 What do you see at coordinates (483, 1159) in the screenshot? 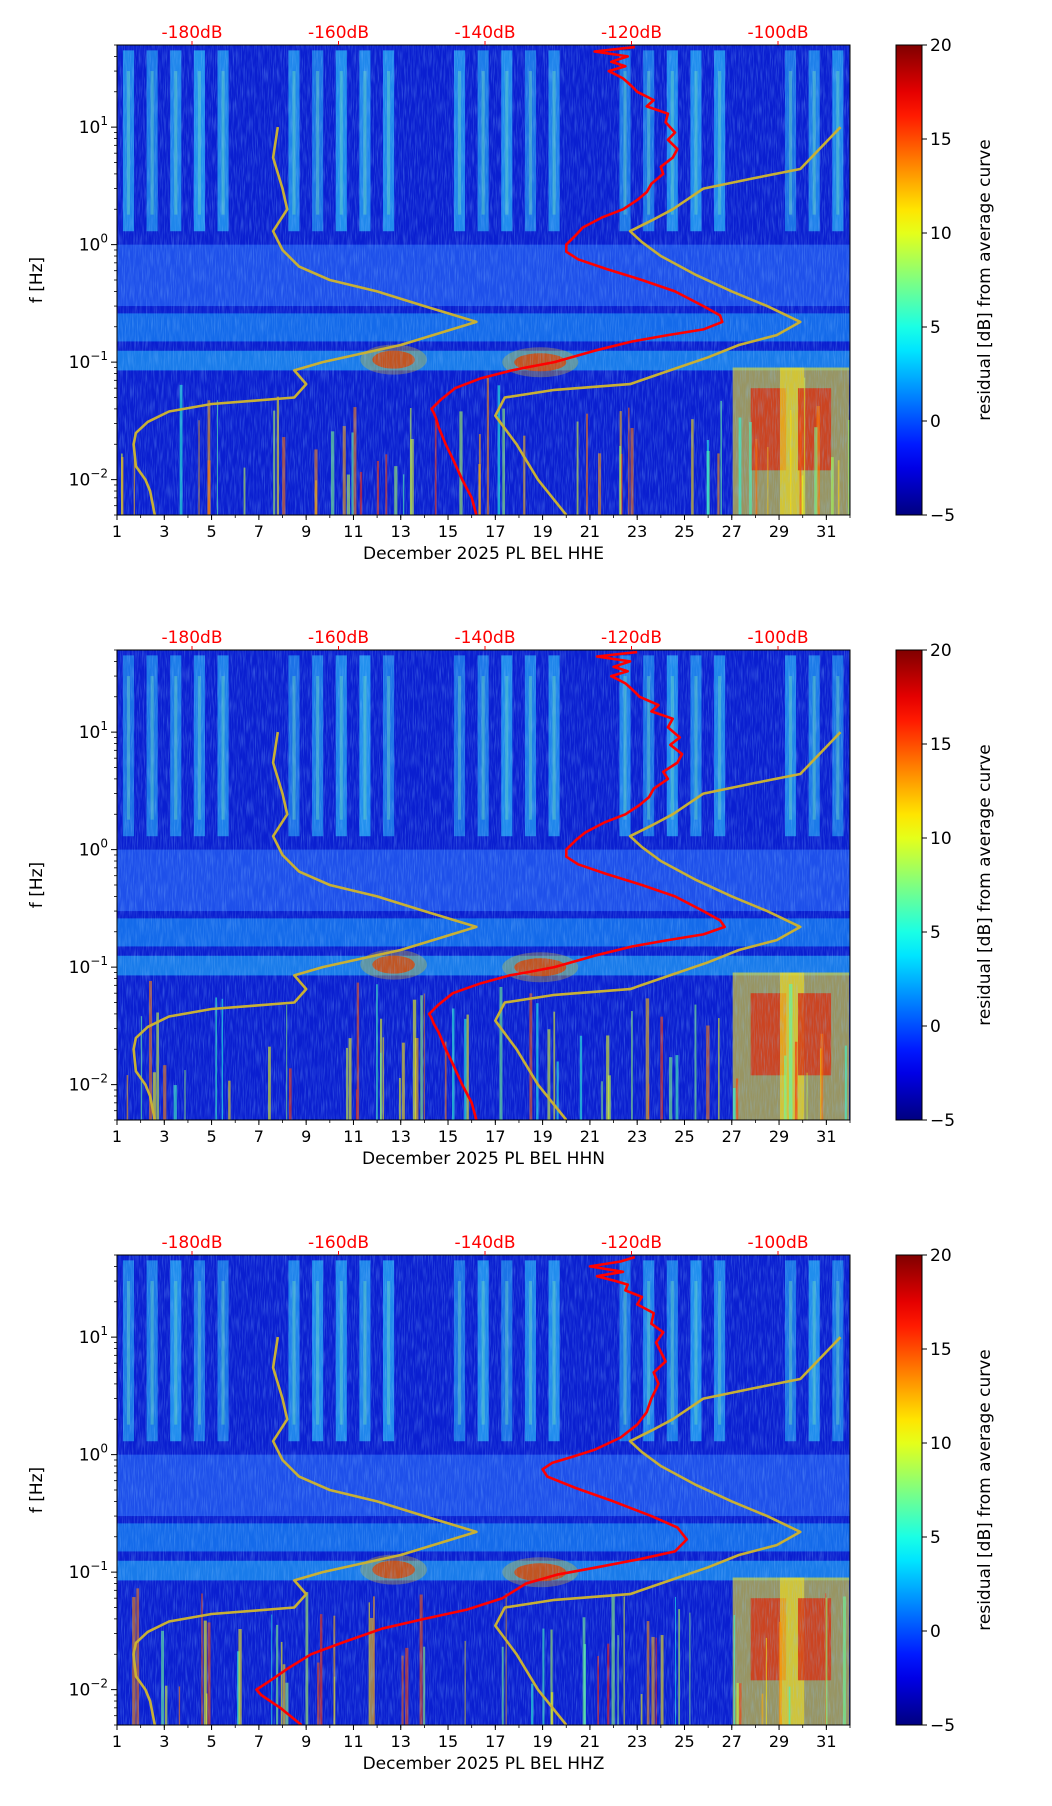
I see `x-axis-label: December 2025 PL BEL HHN` at bounding box center [483, 1159].